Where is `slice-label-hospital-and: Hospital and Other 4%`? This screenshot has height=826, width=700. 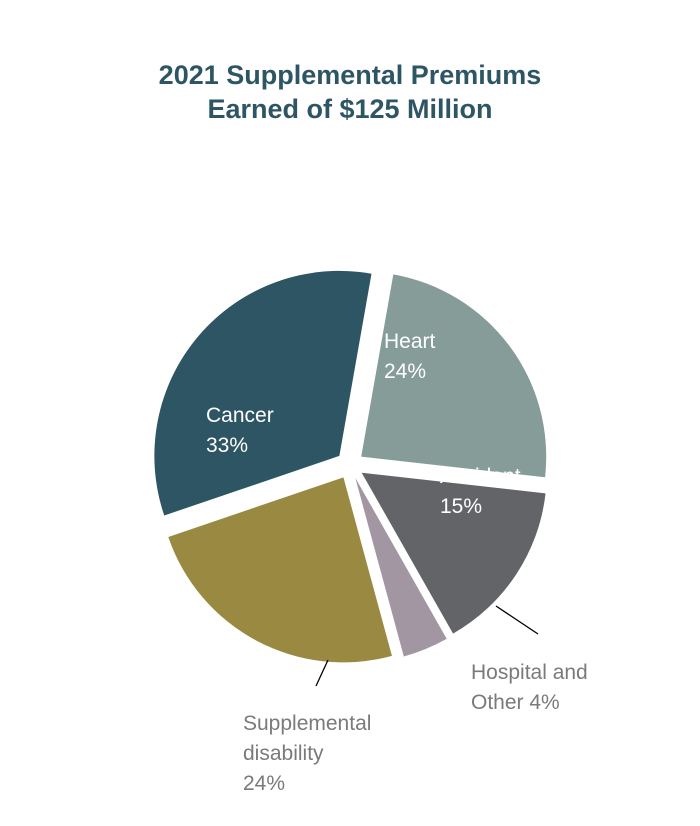
slice-label-hospital-and: Hospital and Other 4% is located at coordinates (529, 687).